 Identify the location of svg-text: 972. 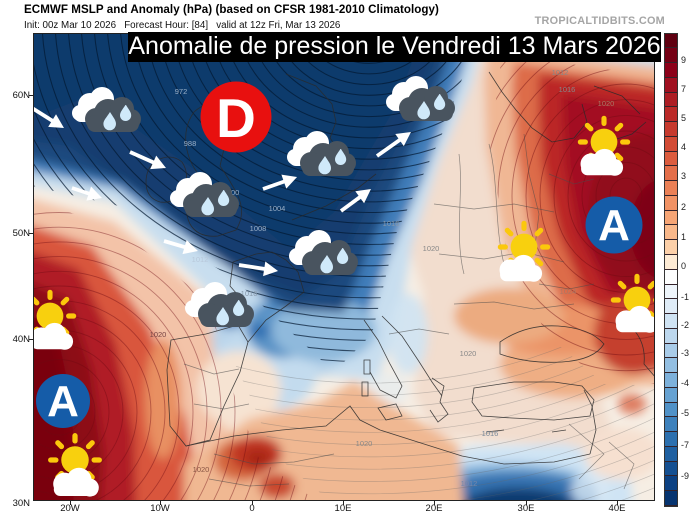
(181, 91).